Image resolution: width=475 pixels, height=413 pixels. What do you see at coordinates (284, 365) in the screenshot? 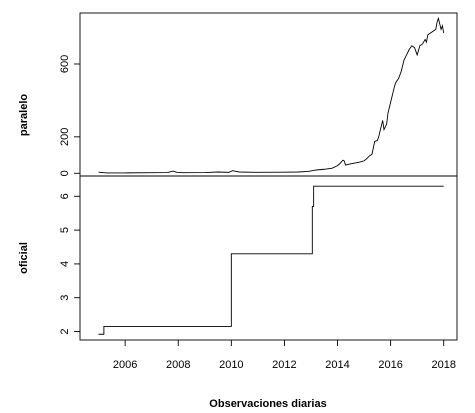
I see `xtick-label: 2012` at bounding box center [284, 365].